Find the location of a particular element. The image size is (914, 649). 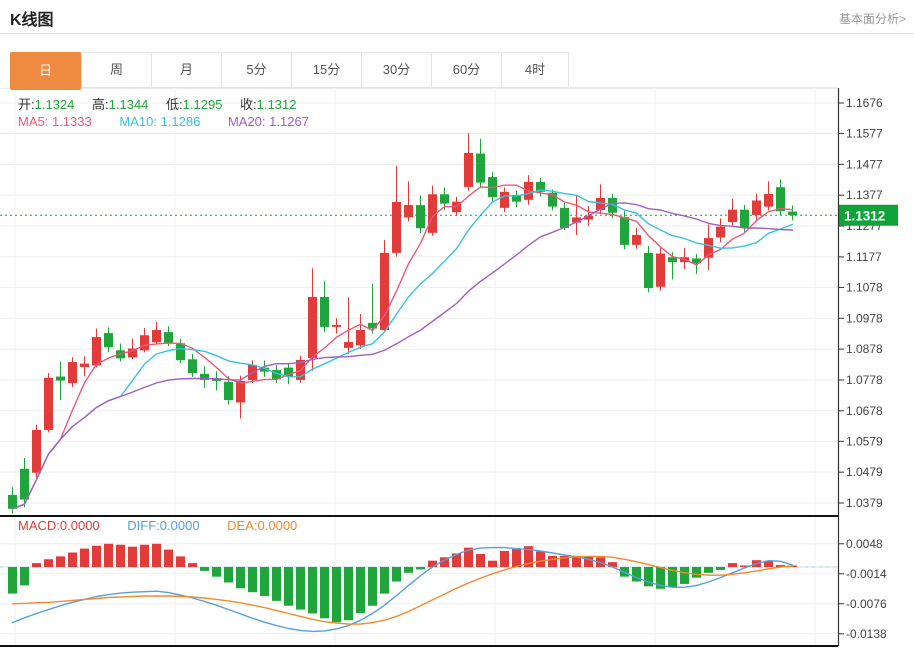

tab-4hour: 4时 is located at coordinates (534, 70).